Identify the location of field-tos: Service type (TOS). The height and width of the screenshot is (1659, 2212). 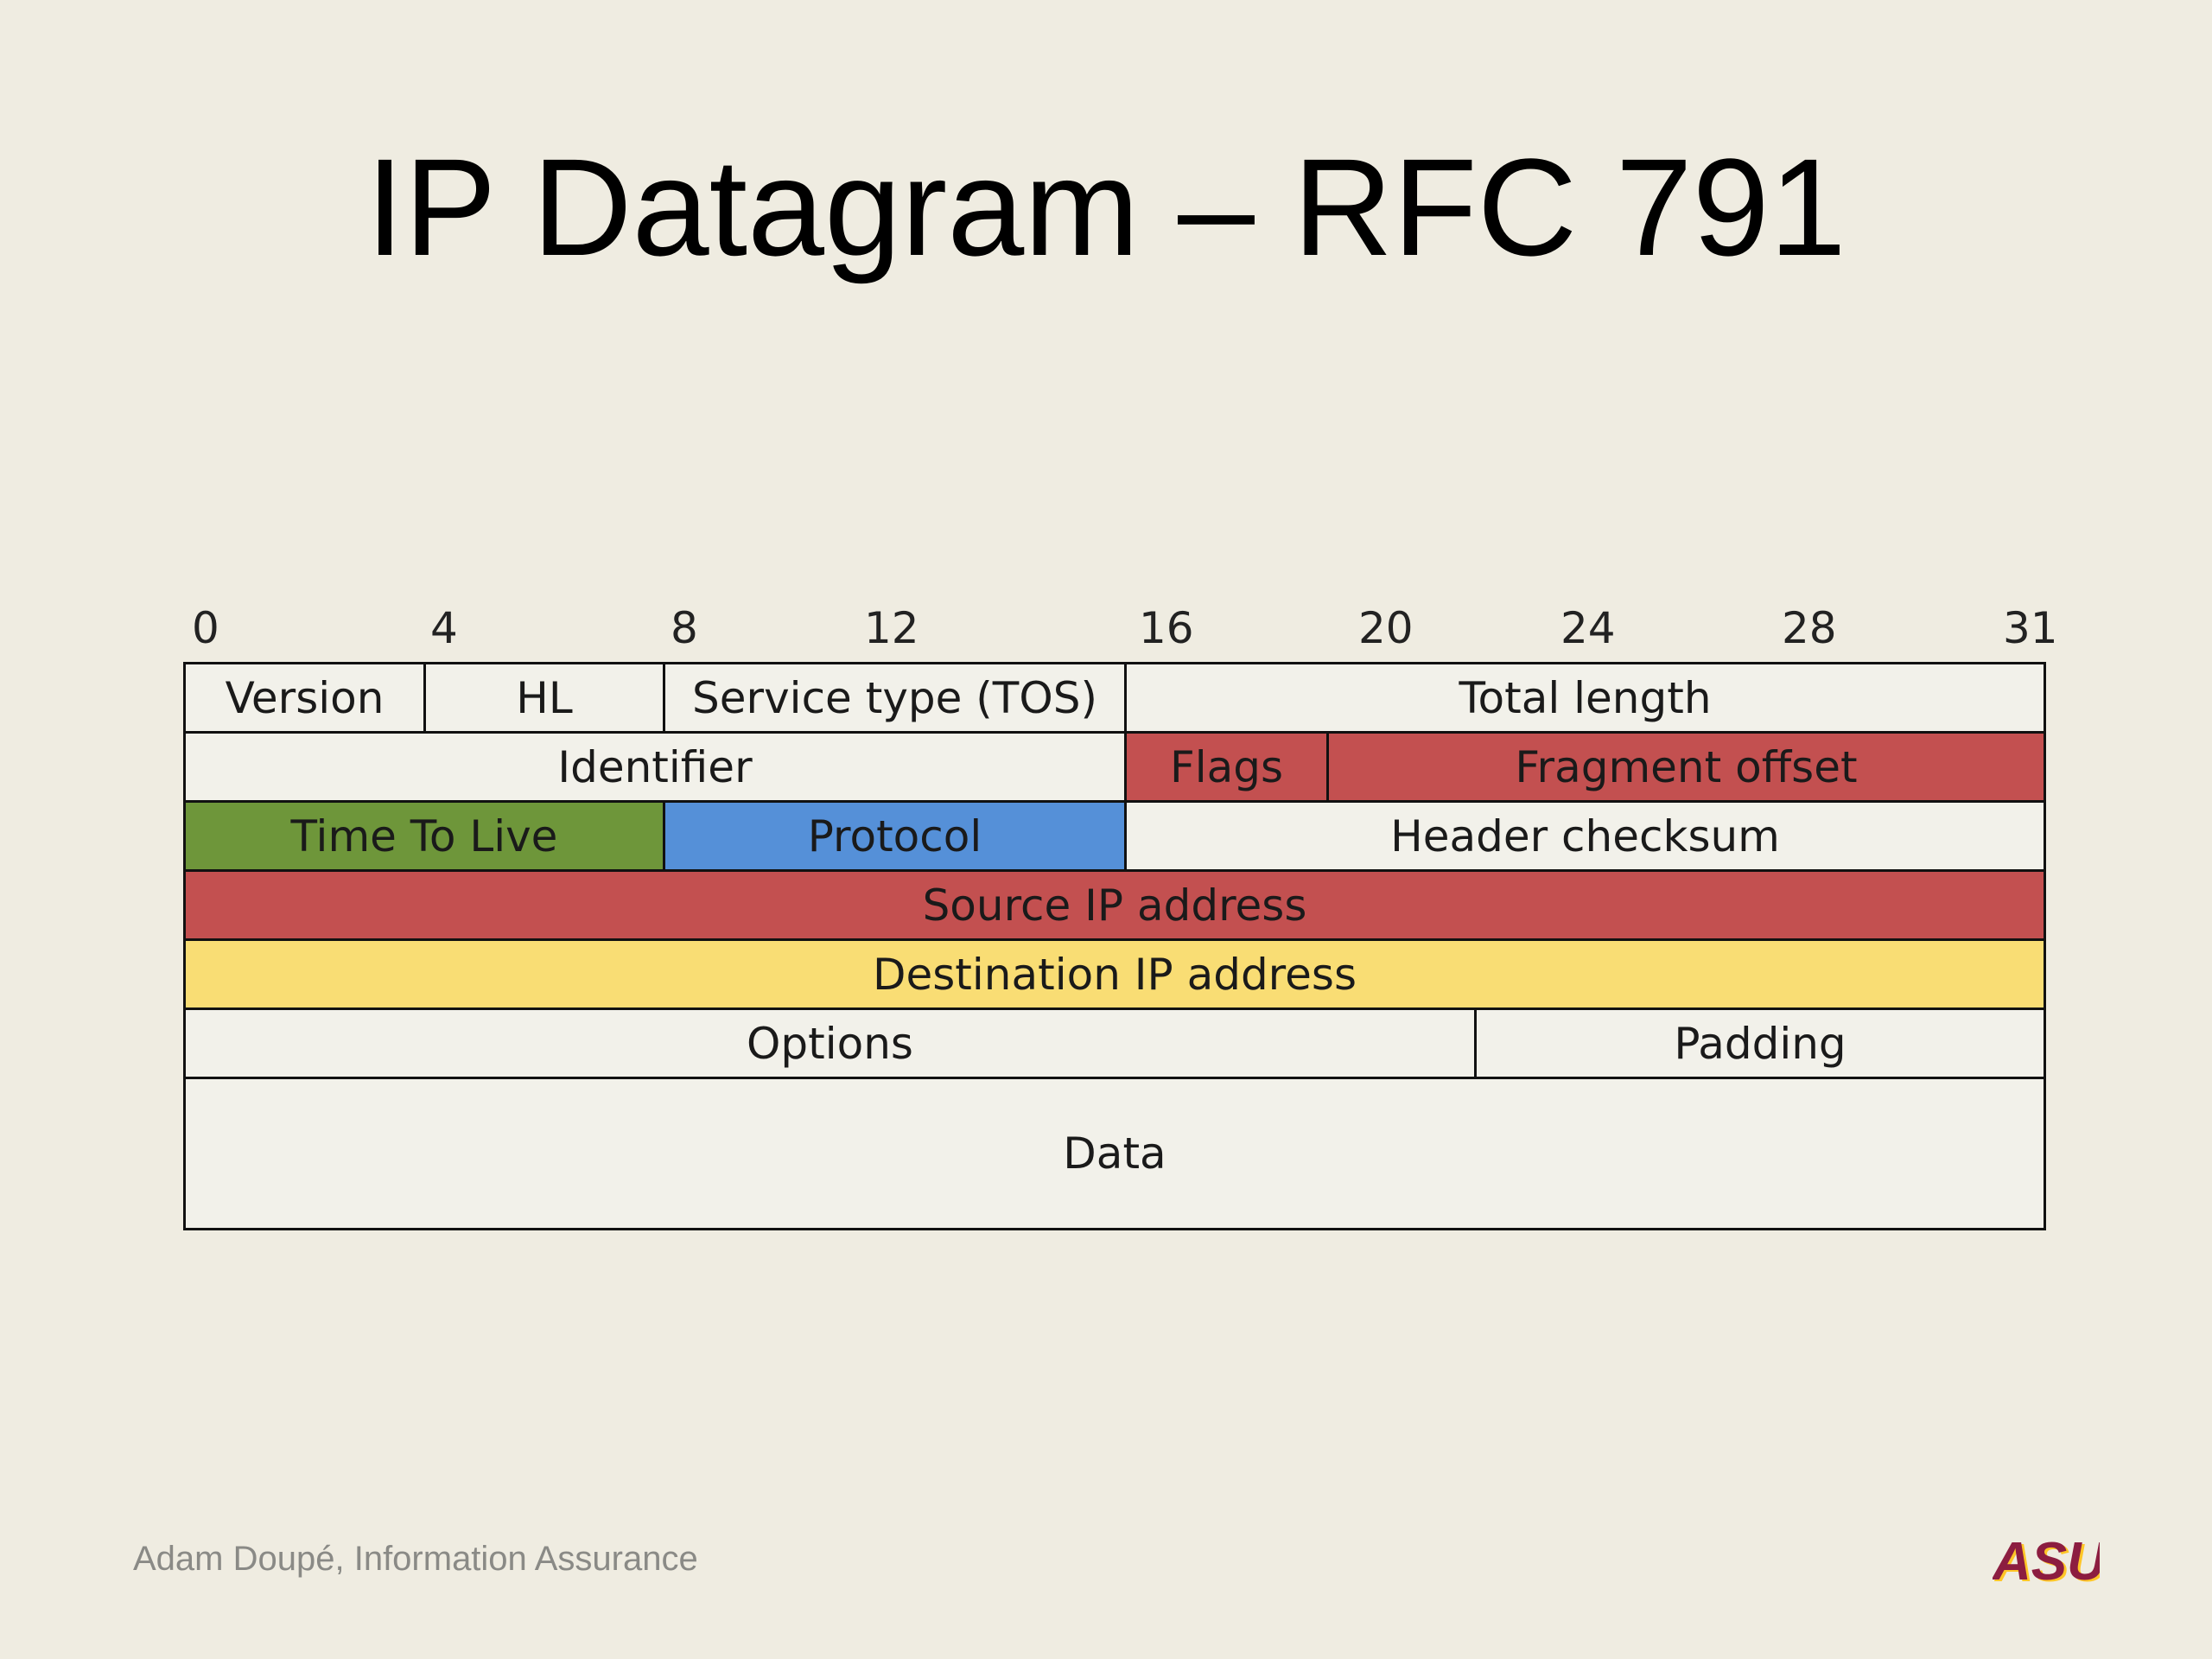
(896, 699).